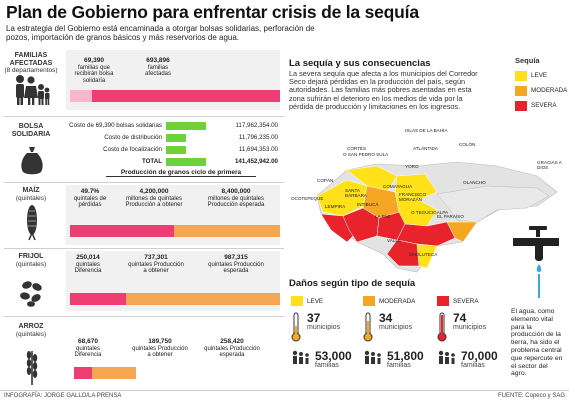 This screenshot has width=569, height=400. What do you see at coordinates (352, 283) in the screenshot?
I see `damage-title: Daños según tipo de sequía` at bounding box center [352, 283].